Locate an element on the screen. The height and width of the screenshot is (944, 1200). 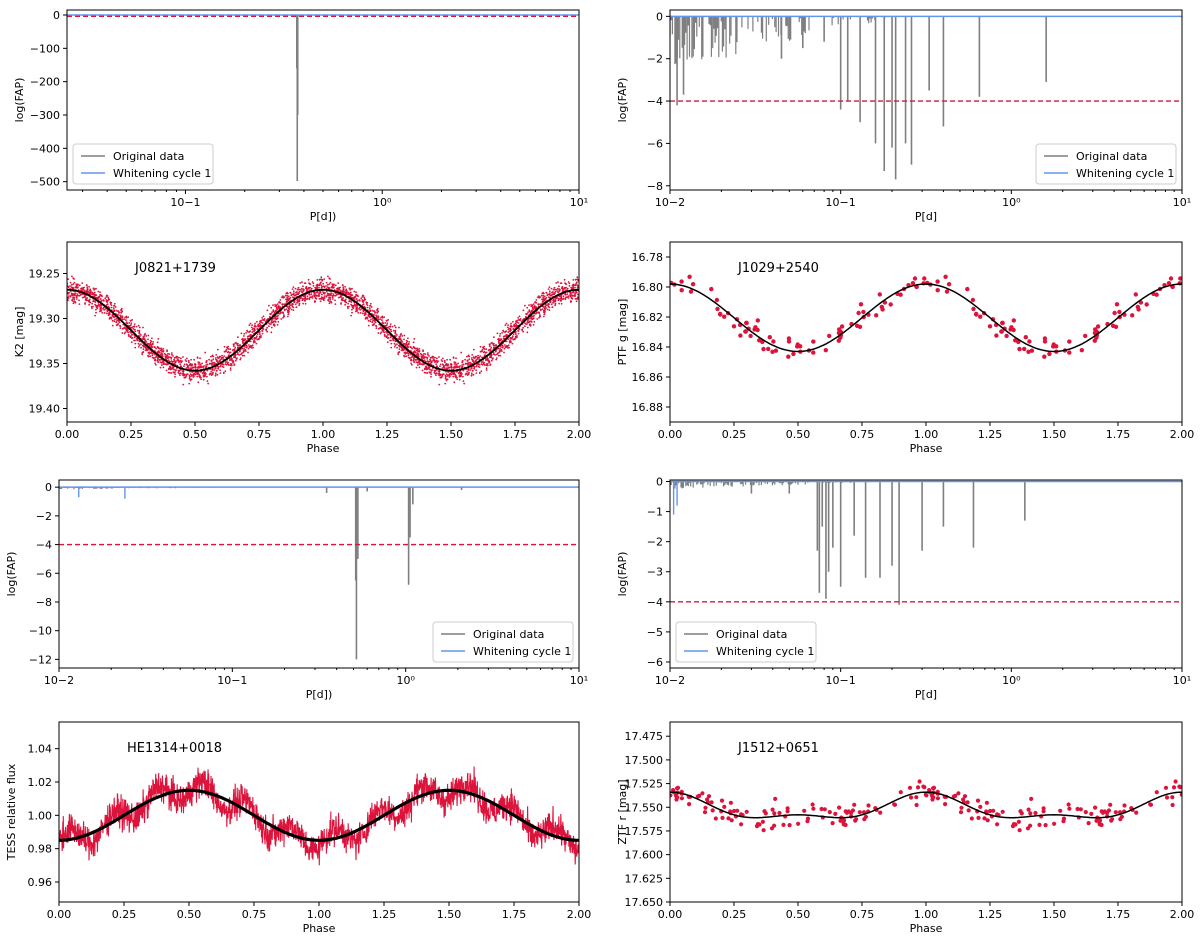
y-tick-label: −3 is located at coordinates (655, 572).